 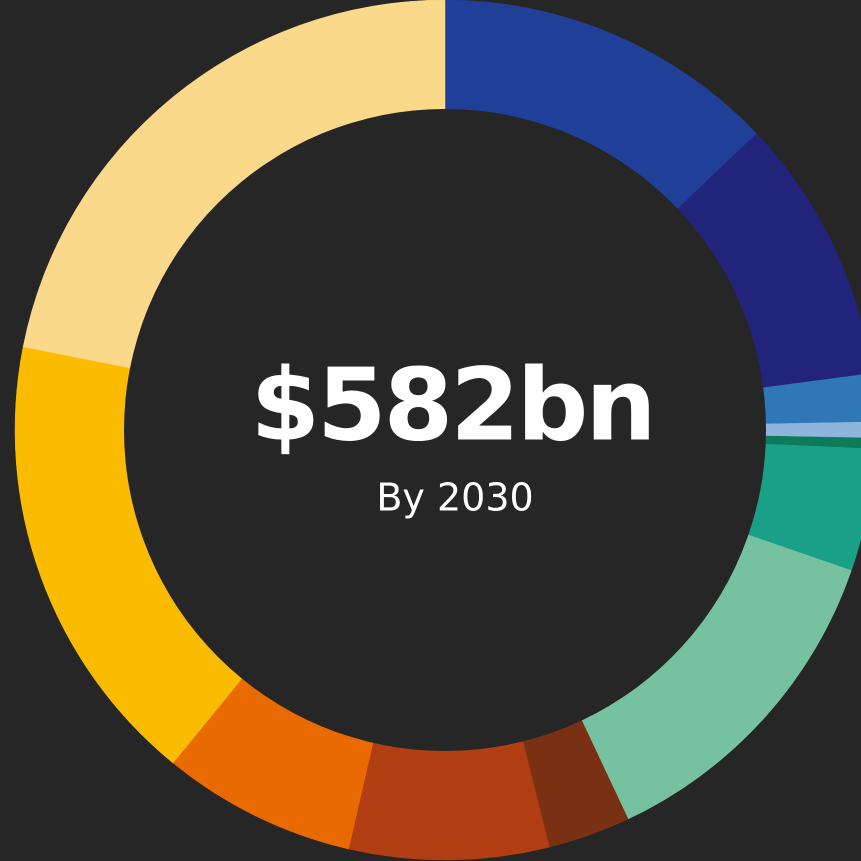 What do you see at coordinates (454, 498) in the screenshot?
I see `center-subtitle: By 2030` at bounding box center [454, 498].